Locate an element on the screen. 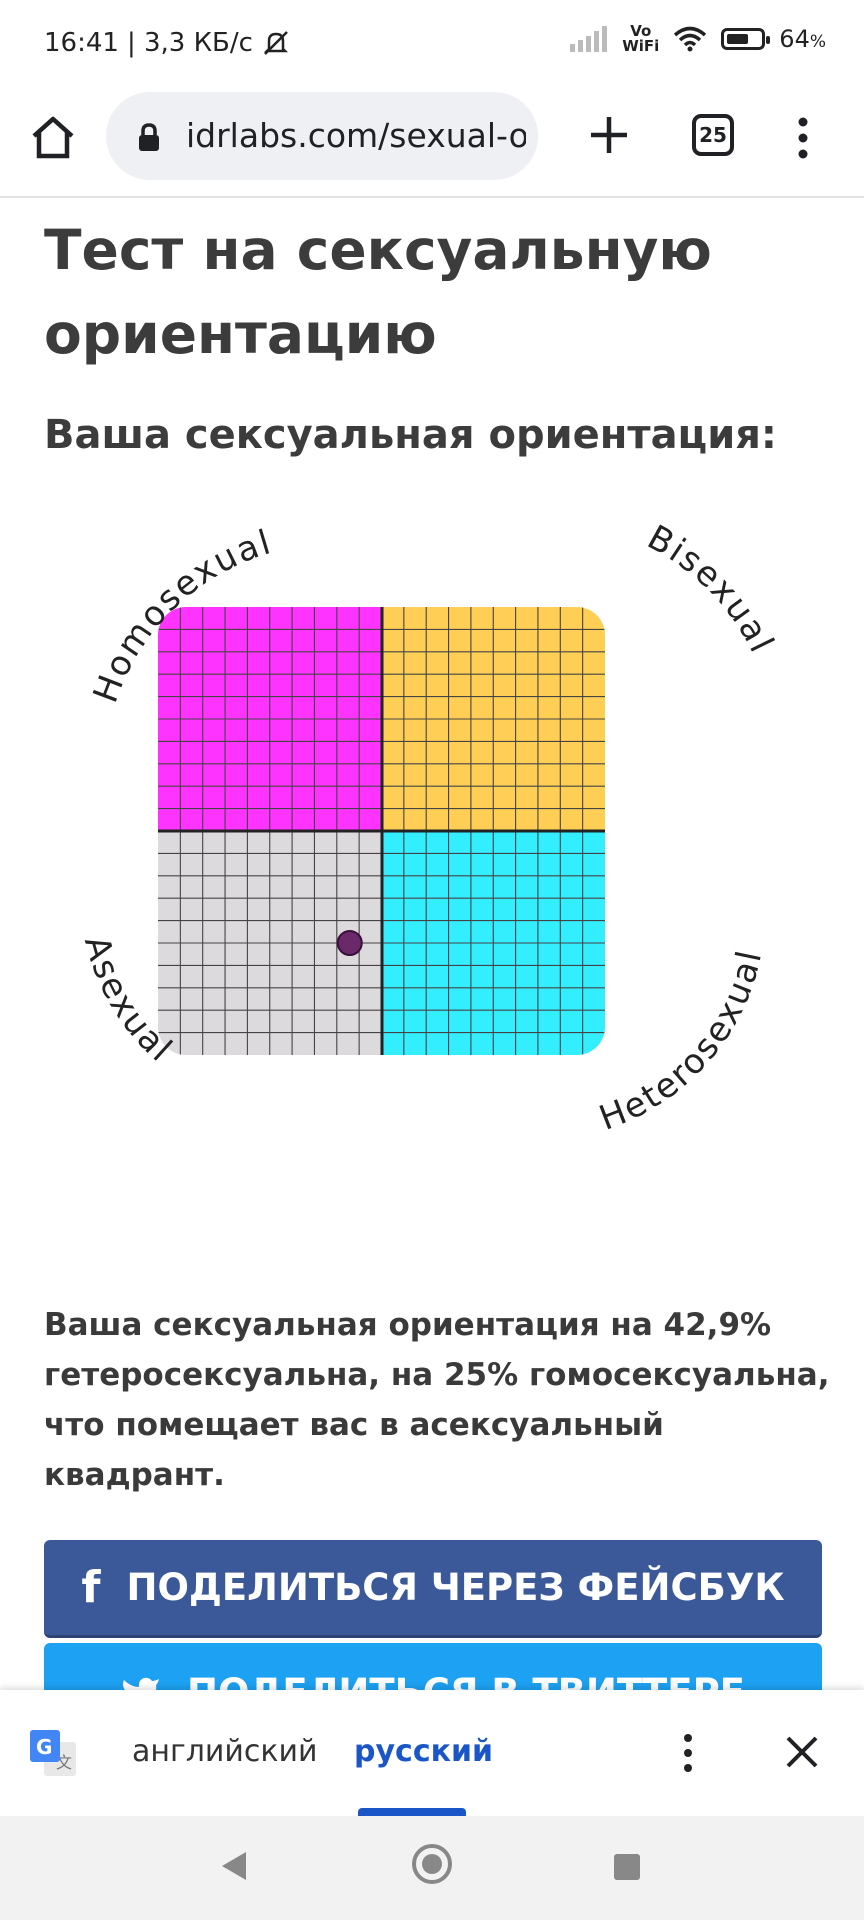 This screenshot has width=864, height=1920. label-bisexual: Bisexual is located at coordinates (711, 589).